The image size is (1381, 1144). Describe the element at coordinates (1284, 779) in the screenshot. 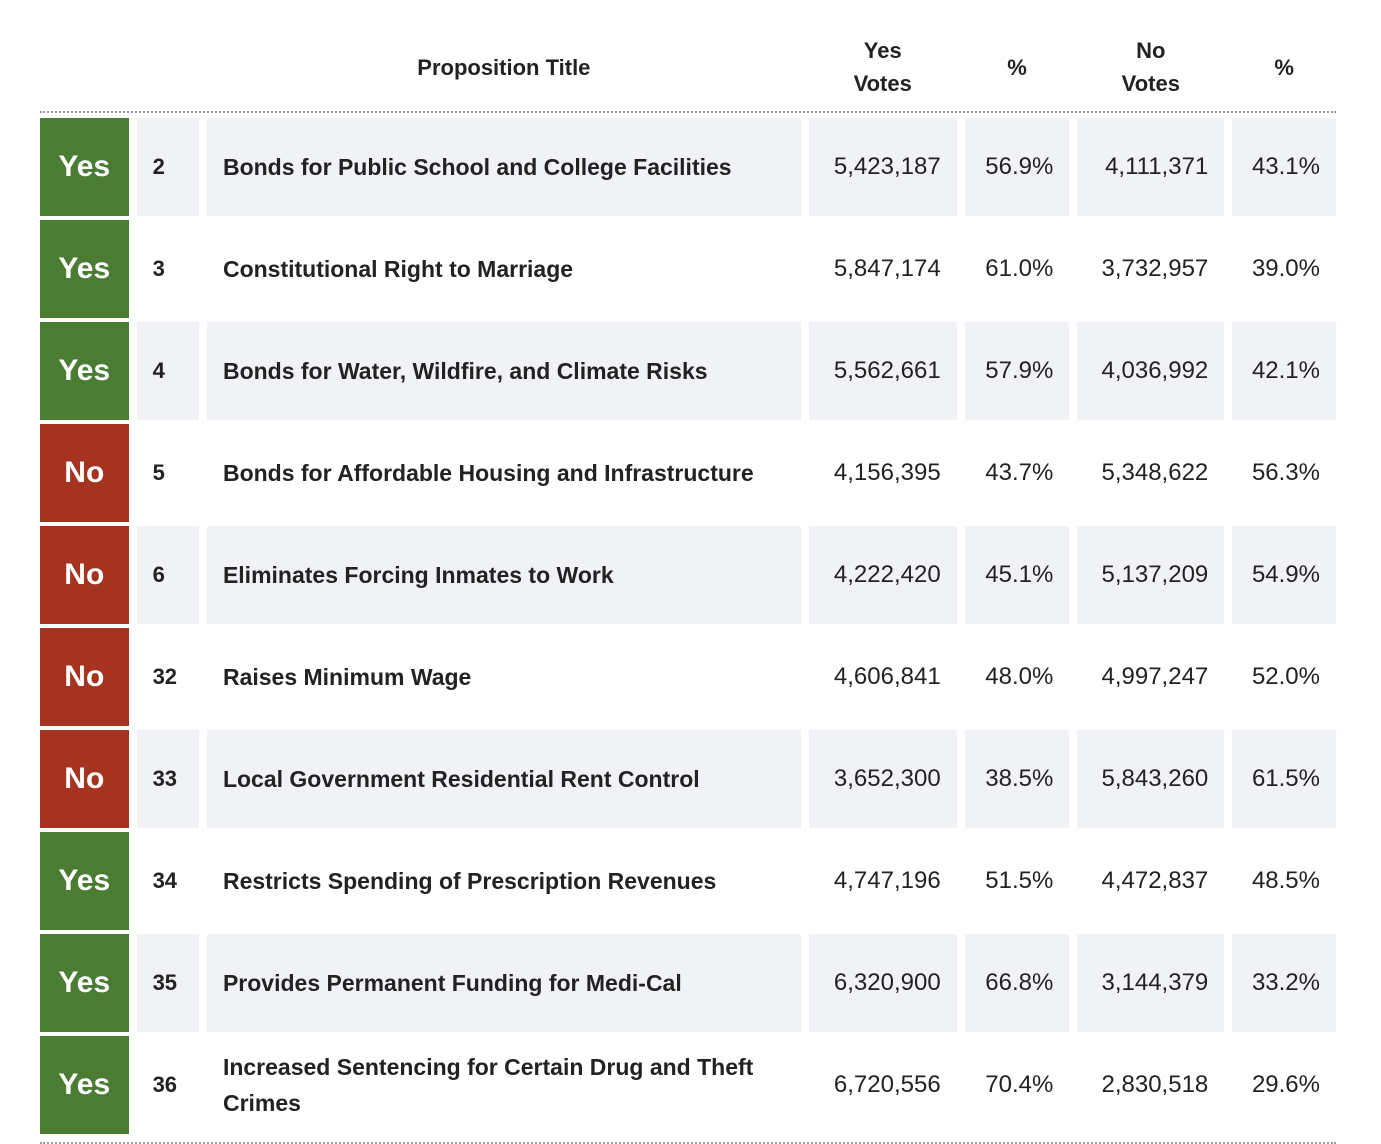

I see `no-percent-cell: 61.5%` at that location.